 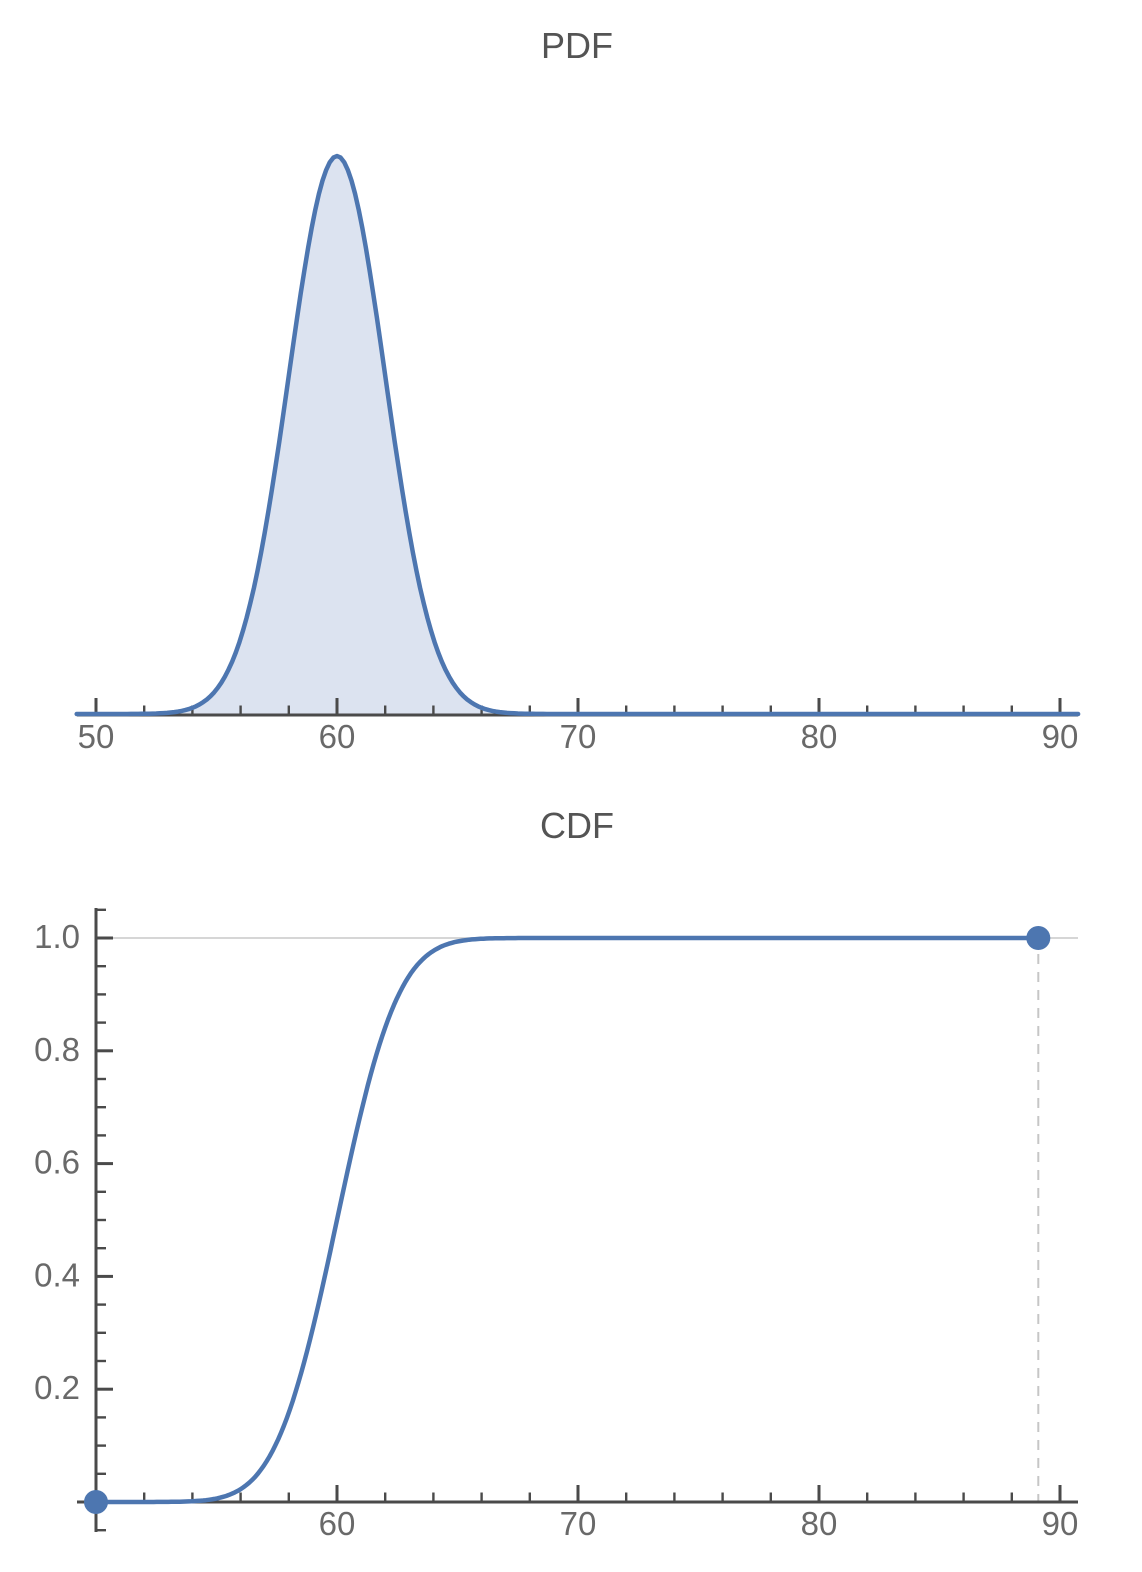 What do you see at coordinates (337, 736) in the screenshot?
I see `pdf-x-tick-label: 60` at bounding box center [337, 736].